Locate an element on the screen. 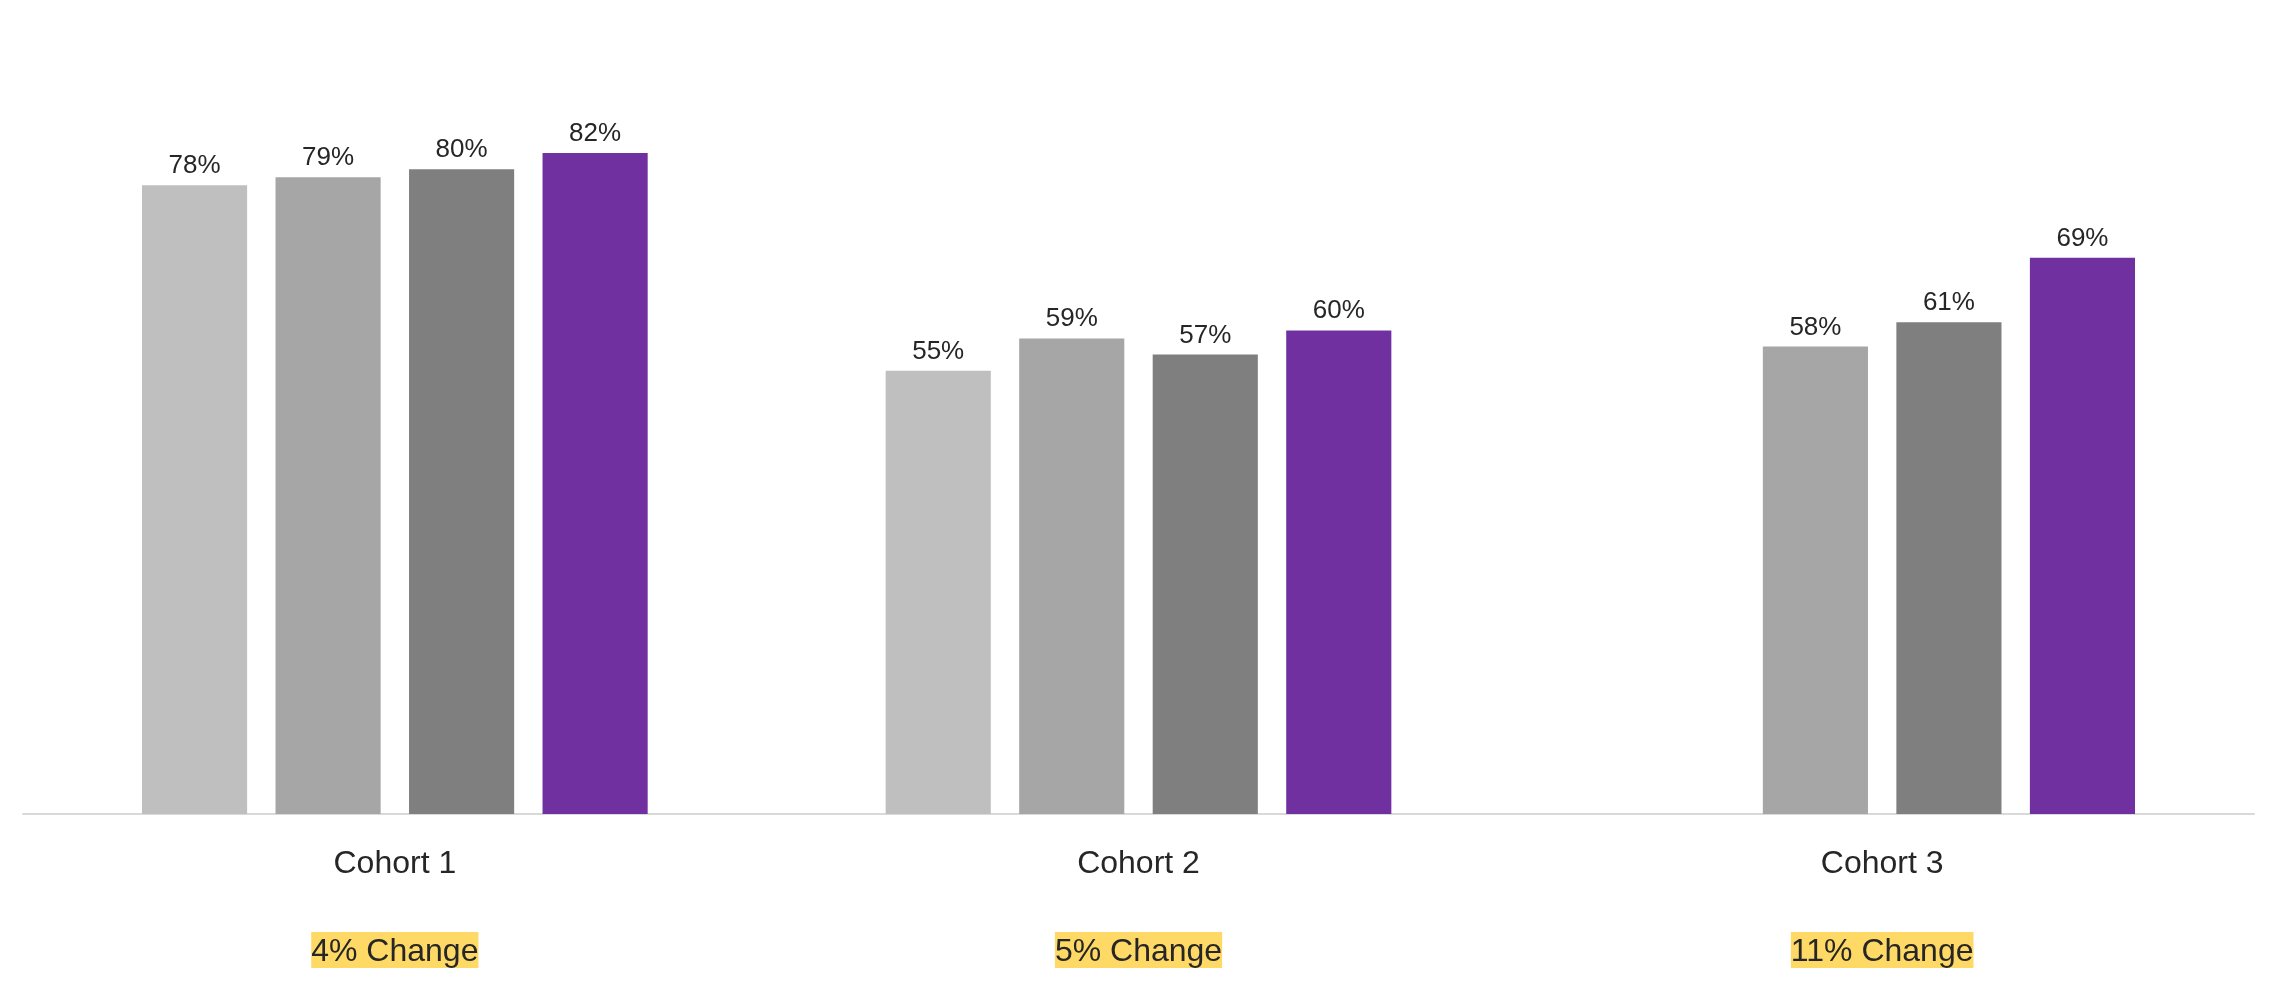 Image resolution: width=2277 pixels, height=998 pixels. data-label: 60% is located at coordinates (1338, 309).